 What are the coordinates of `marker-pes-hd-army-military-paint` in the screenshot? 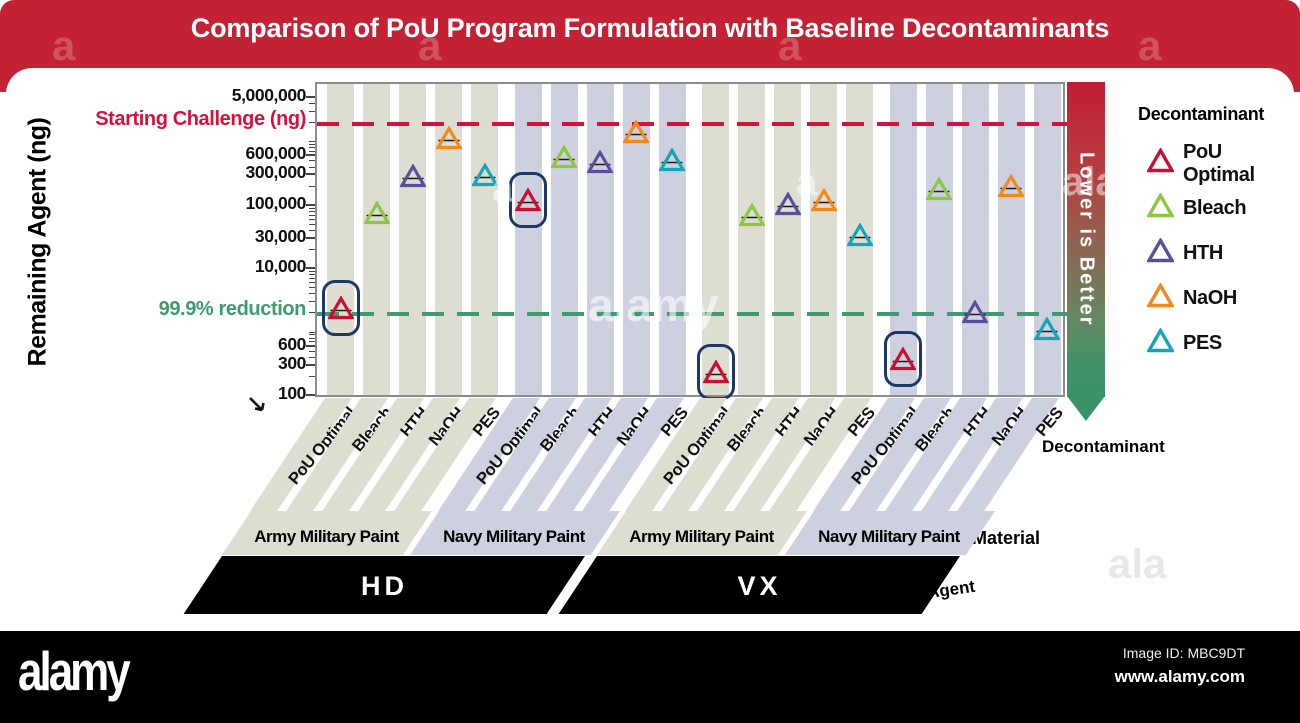 It's located at (484, 174).